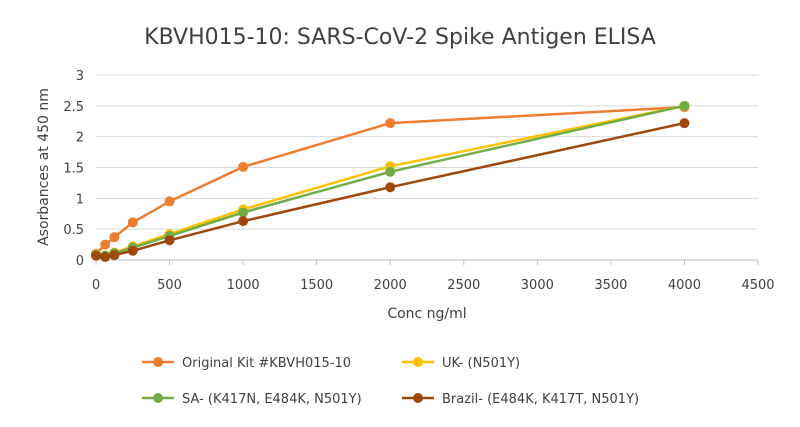  Describe the element at coordinates (610, 285) in the screenshot. I see `x-tick-label: 3500` at that location.